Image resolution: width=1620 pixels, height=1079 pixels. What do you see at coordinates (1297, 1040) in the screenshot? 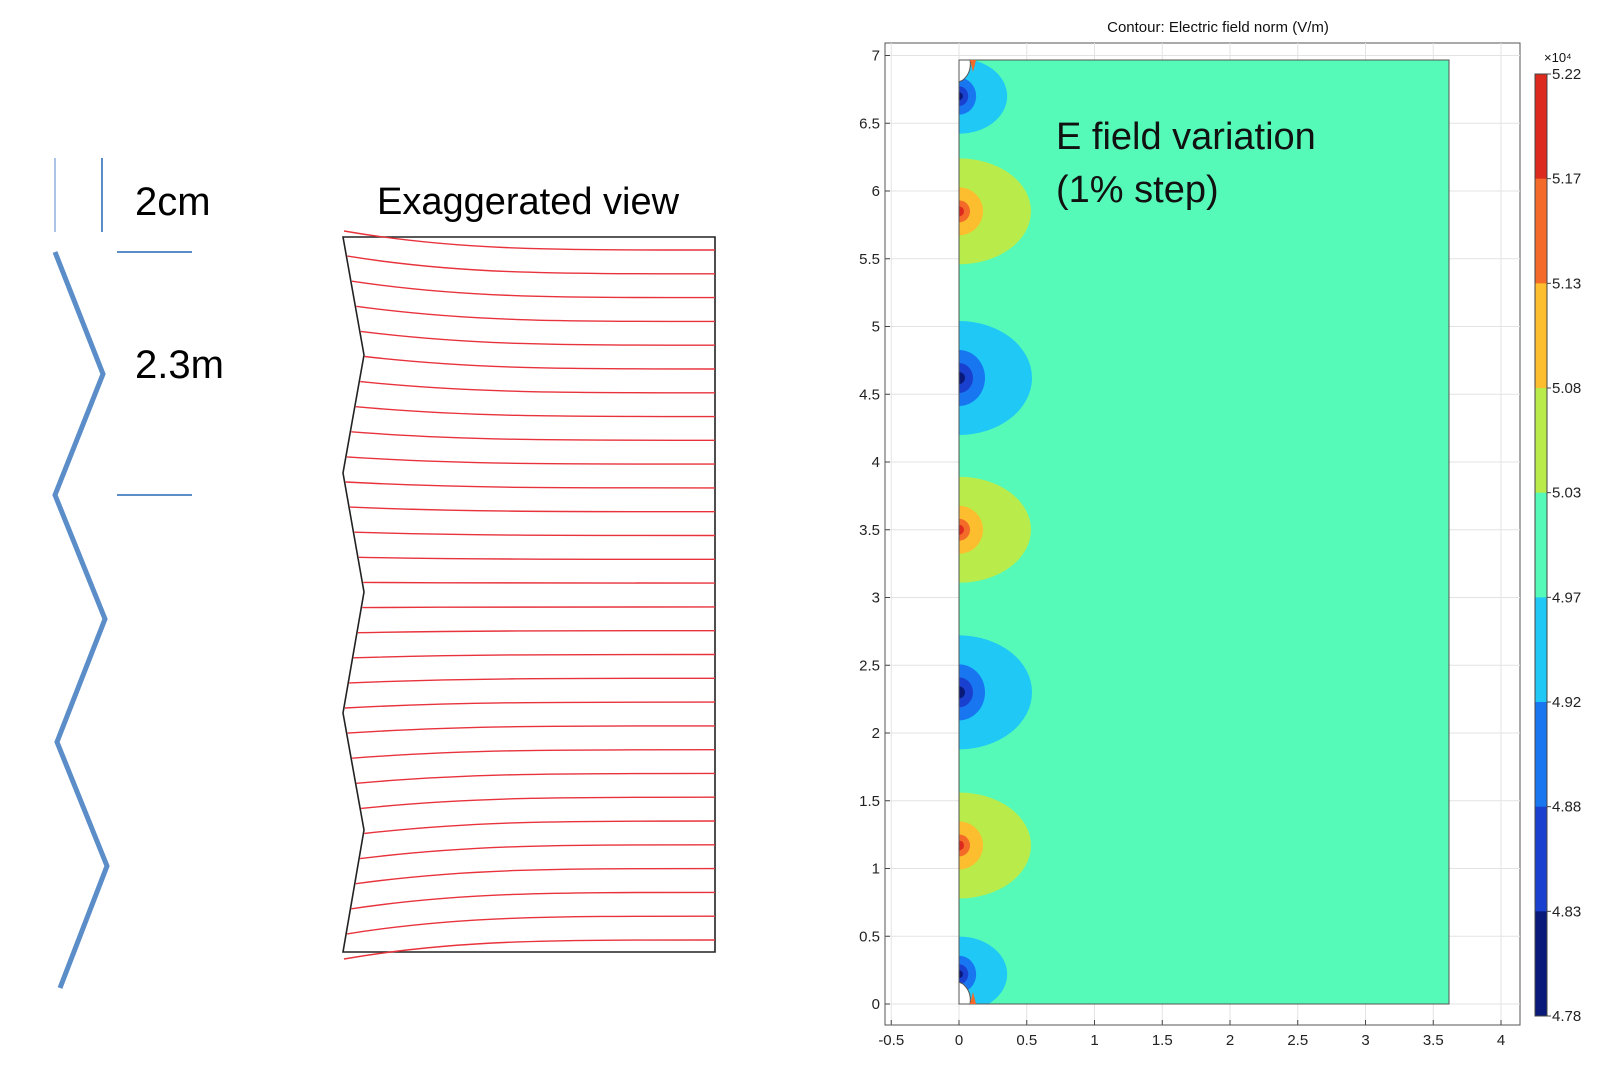
I see `x-tick-label: 2.5` at bounding box center [1297, 1040].